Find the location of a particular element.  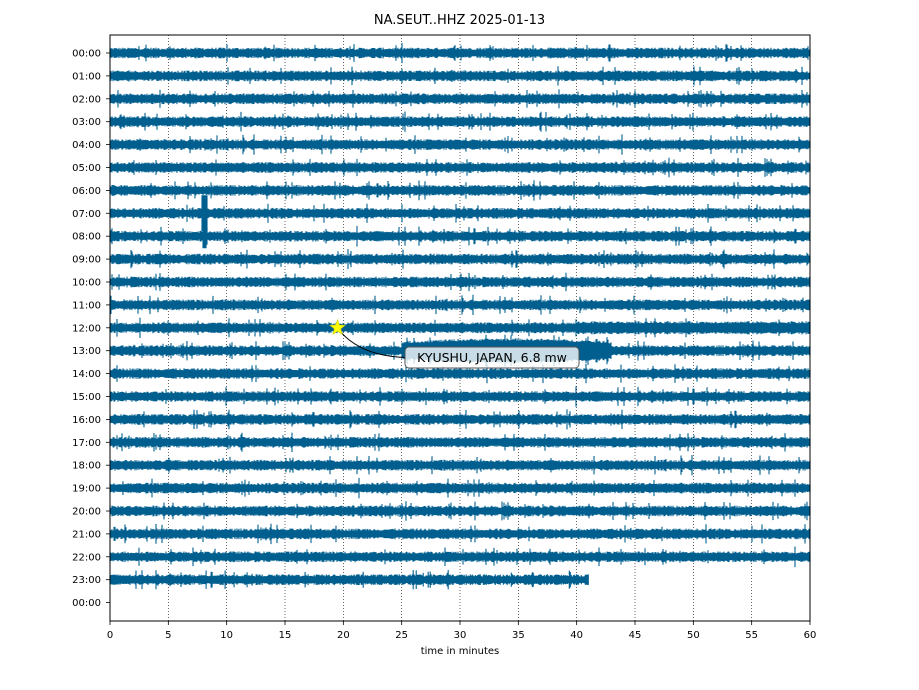

event-marker-layer: KYUSHU, JAPAN, 6.8 mw is located at coordinates (454, 343).